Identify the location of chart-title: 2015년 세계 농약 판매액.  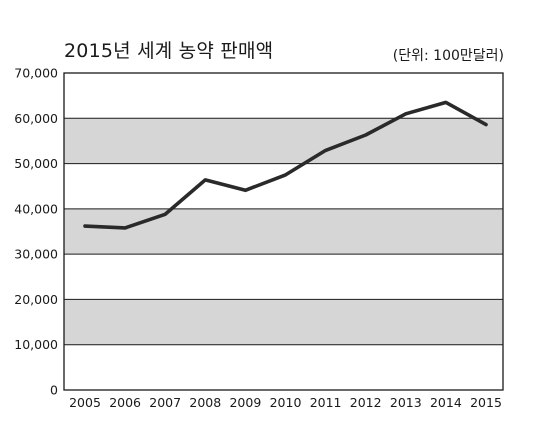
(169, 51).